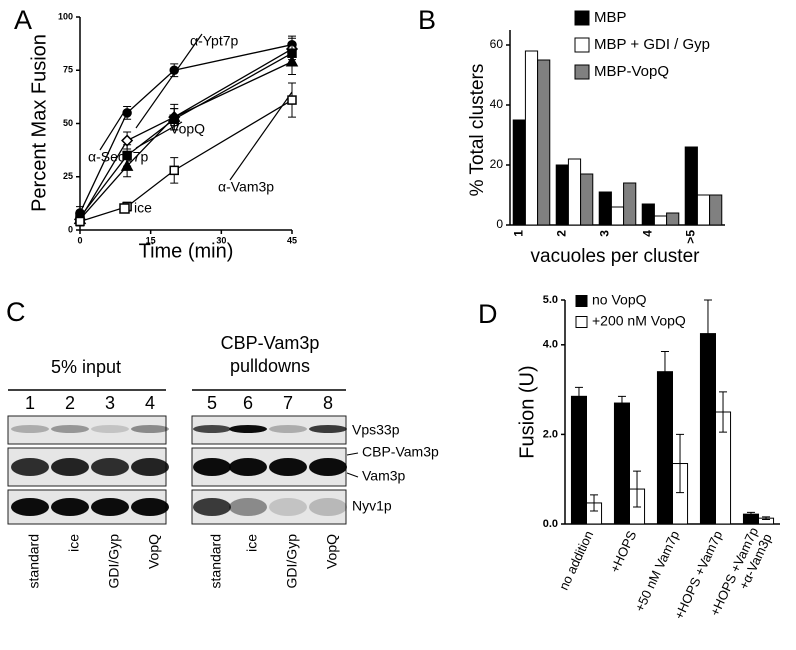 The image size is (796, 650). Describe the element at coordinates (631, 71) in the screenshot. I see `legend-label: MBP-VopQ` at that location.